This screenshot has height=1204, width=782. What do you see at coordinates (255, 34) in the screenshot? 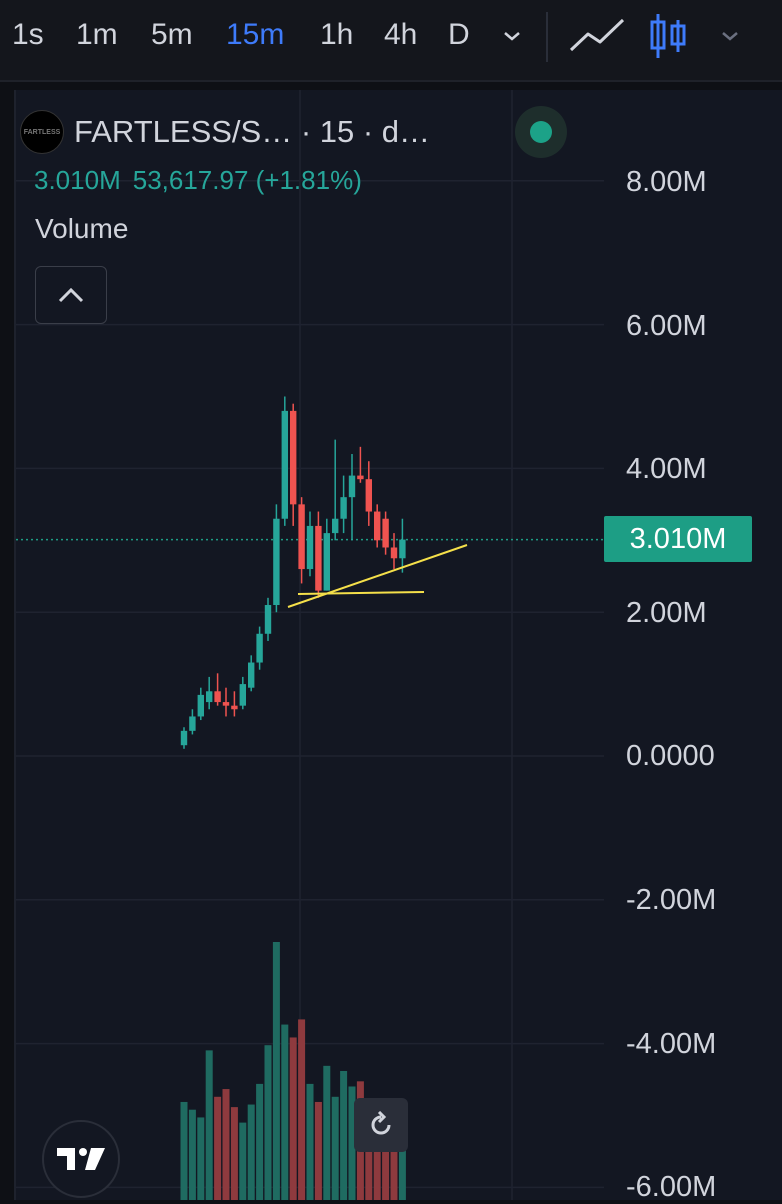
I see `timeframe-15m: 15m` at bounding box center [255, 34].